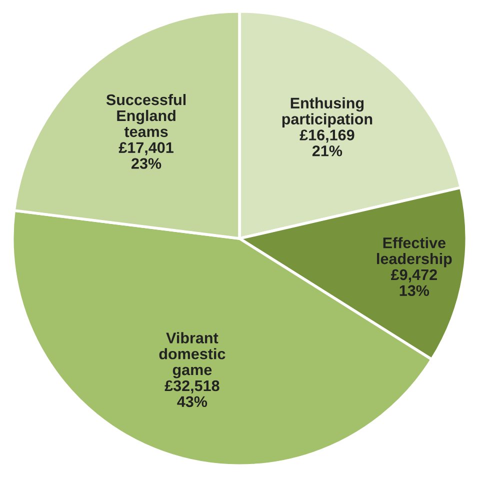  I want to click on slice-label: Effective leadership, so click(414, 252).